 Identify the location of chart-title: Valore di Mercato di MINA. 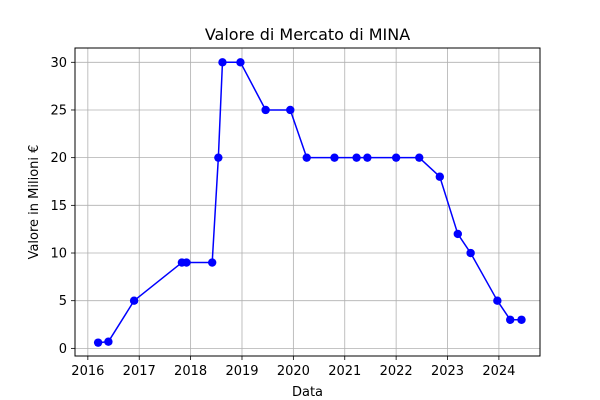
(307, 34).